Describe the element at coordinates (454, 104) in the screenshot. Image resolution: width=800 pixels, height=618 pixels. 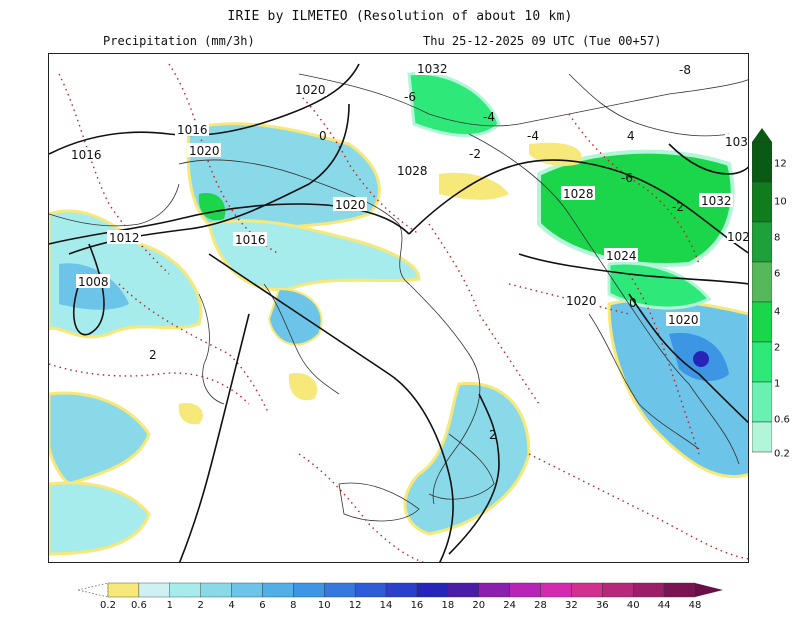
I see `snow-area-alps` at that location.